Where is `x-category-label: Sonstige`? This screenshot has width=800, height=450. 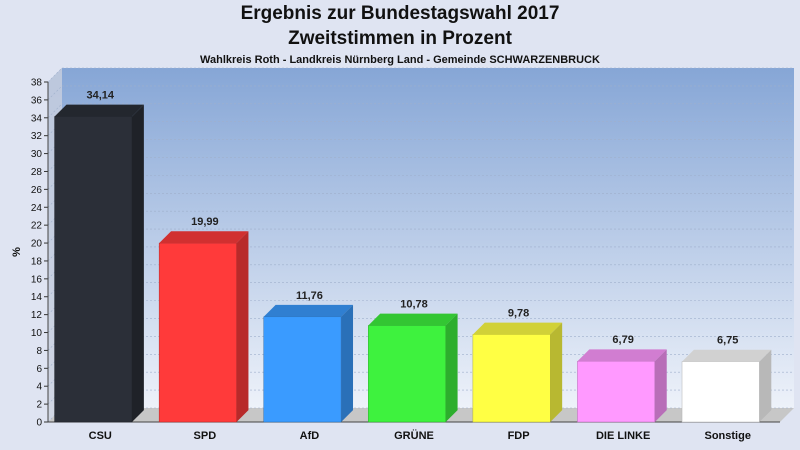
x-category-label: Sonstige is located at coordinates (727, 436).